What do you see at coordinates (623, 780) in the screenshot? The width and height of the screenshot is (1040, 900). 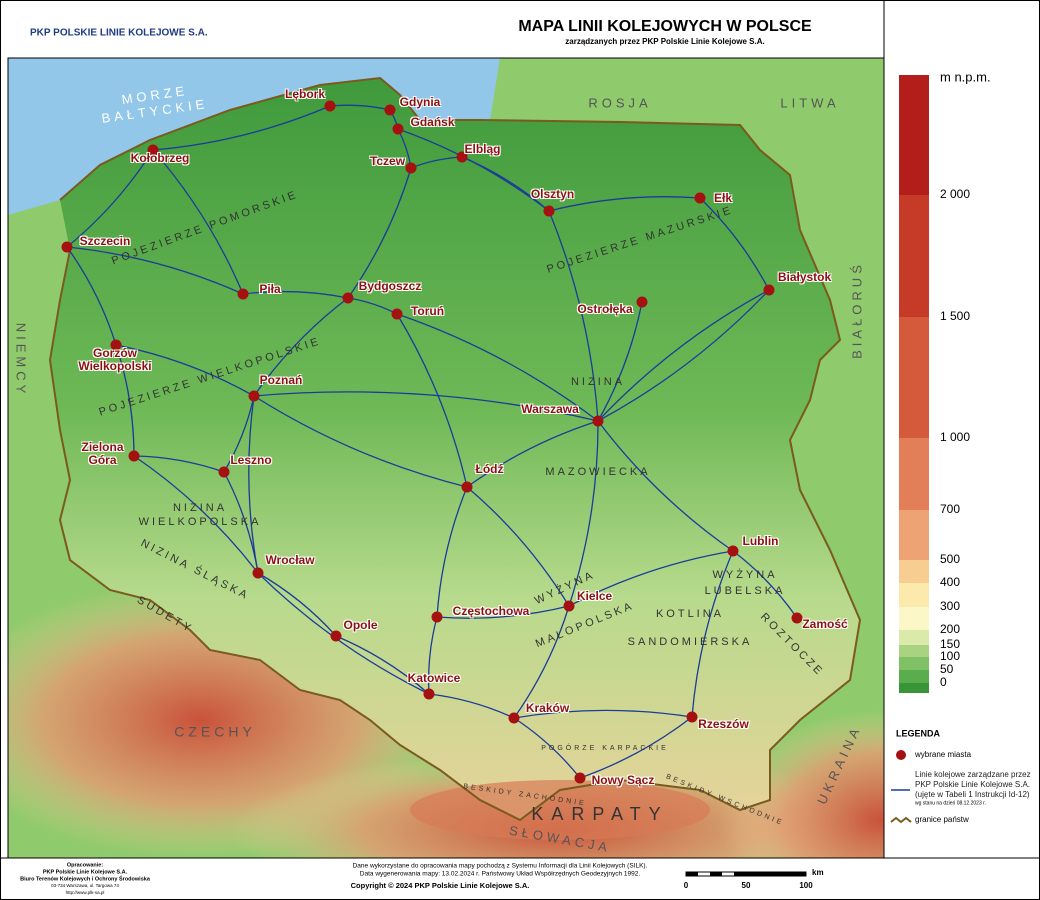 I see `city-label: Nowy Sącz` at bounding box center [623, 780].